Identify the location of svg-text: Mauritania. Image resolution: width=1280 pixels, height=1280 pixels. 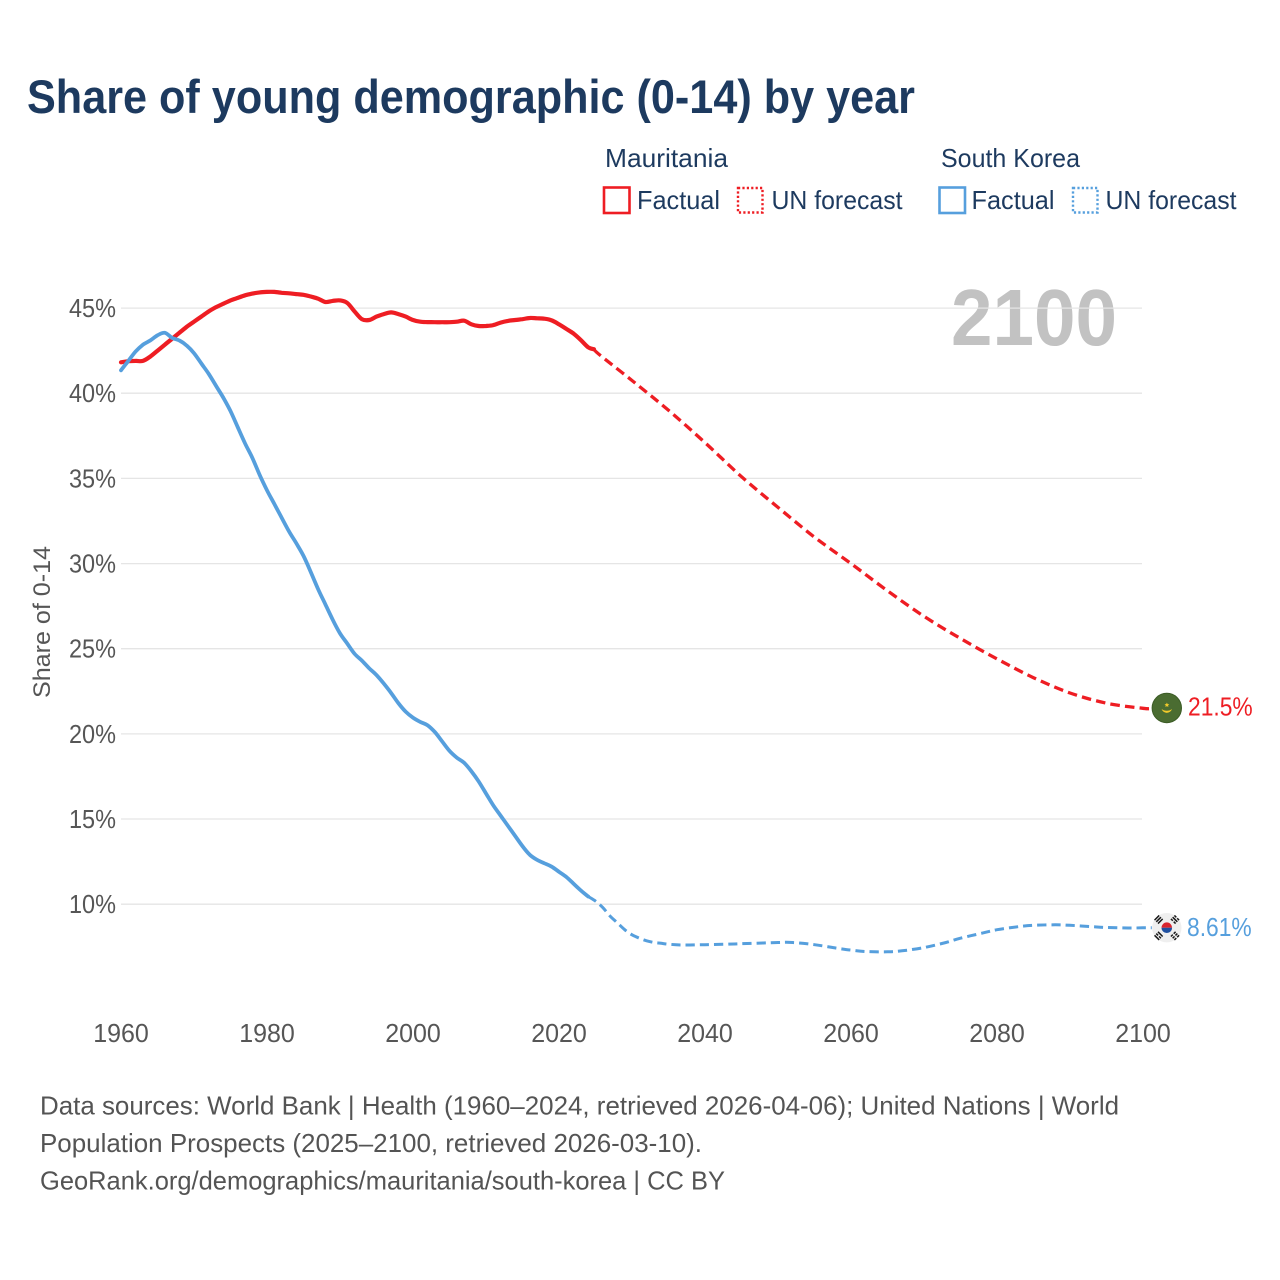
(667, 158).